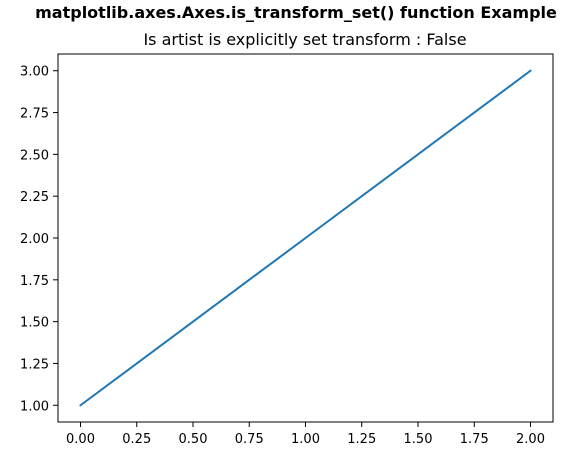 The height and width of the screenshot is (470, 582). Describe the element at coordinates (474, 439) in the screenshot. I see `x-tick-label: 1.75` at that location.